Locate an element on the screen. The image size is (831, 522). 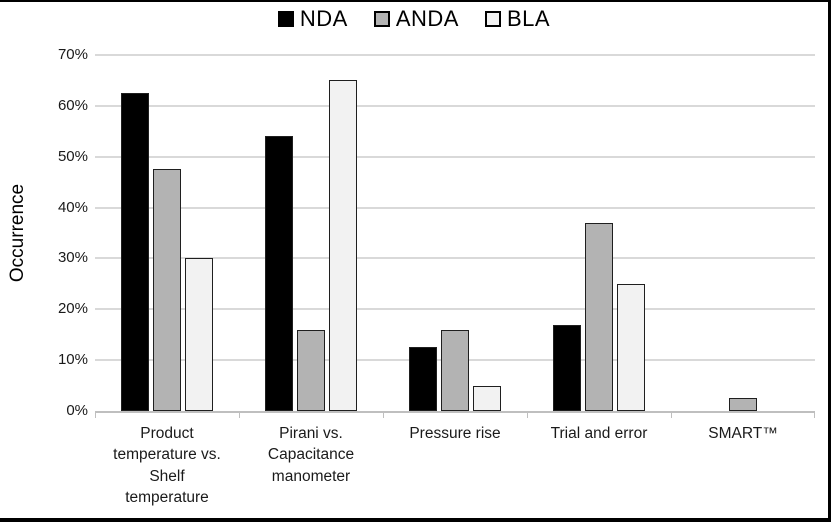
x-label-slot: Pirani vs. Capacitance manometer is located at coordinates (311, 466).